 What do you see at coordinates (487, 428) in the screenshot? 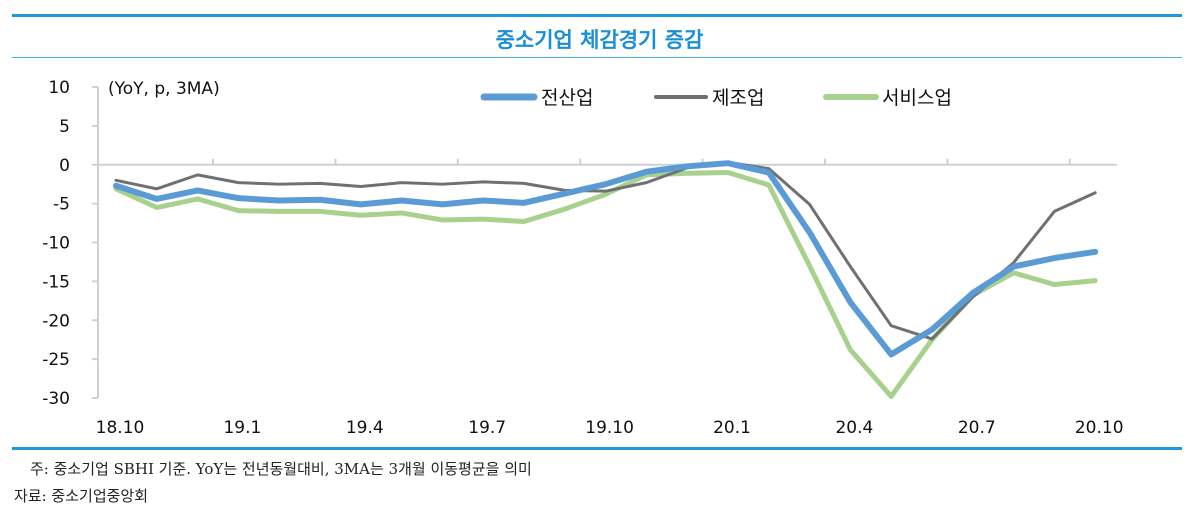
I see `x-tick-label: 19.7` at bounding box center [487, 428].